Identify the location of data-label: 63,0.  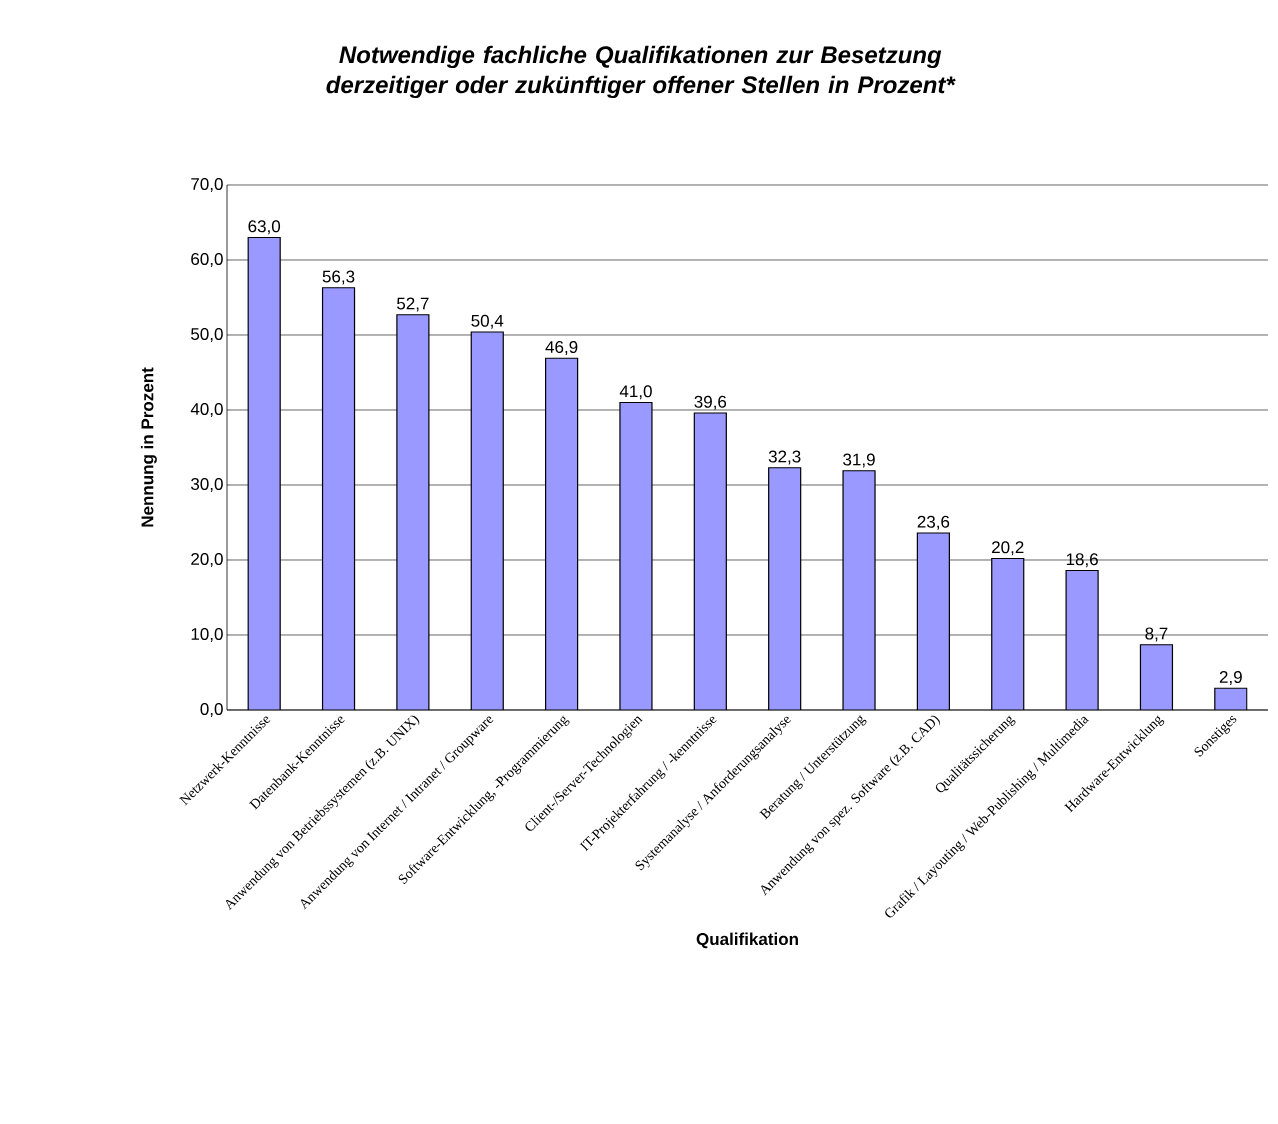
(264, 227).